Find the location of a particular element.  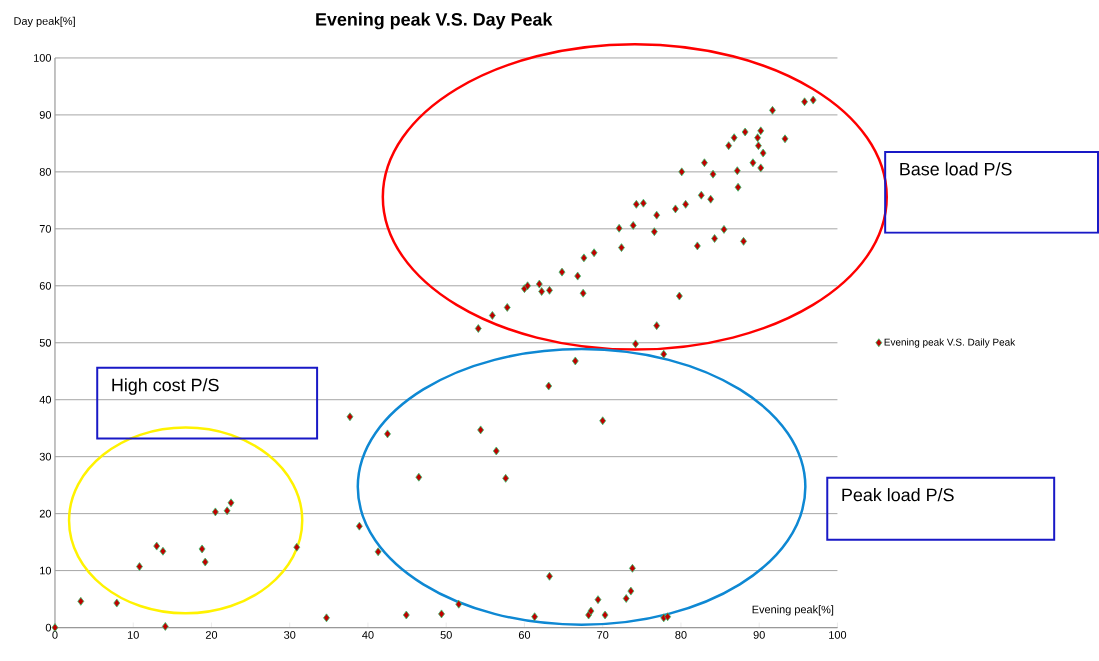

x-tick-label: 20 is located at coordinates (211, 635).